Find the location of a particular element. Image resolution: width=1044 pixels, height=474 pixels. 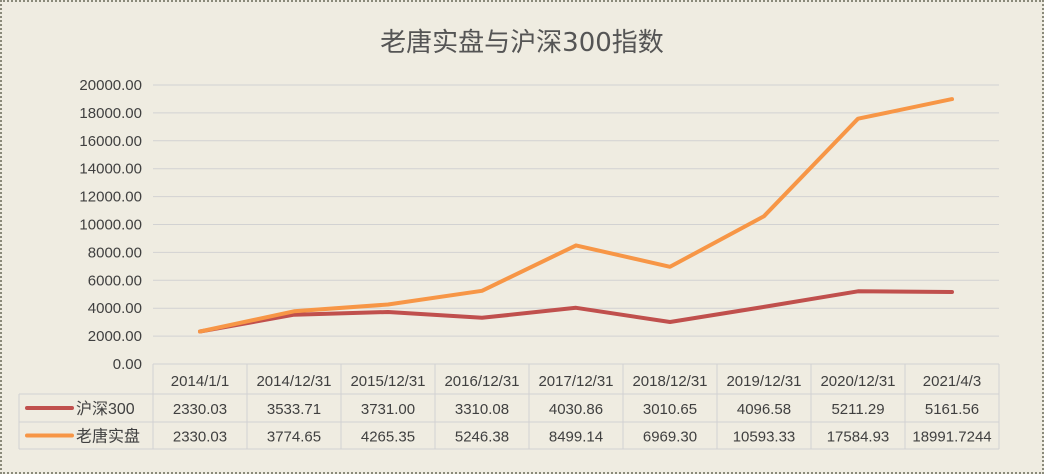

y-tick-label: 10000.00 is located at coordinates (110, 225).